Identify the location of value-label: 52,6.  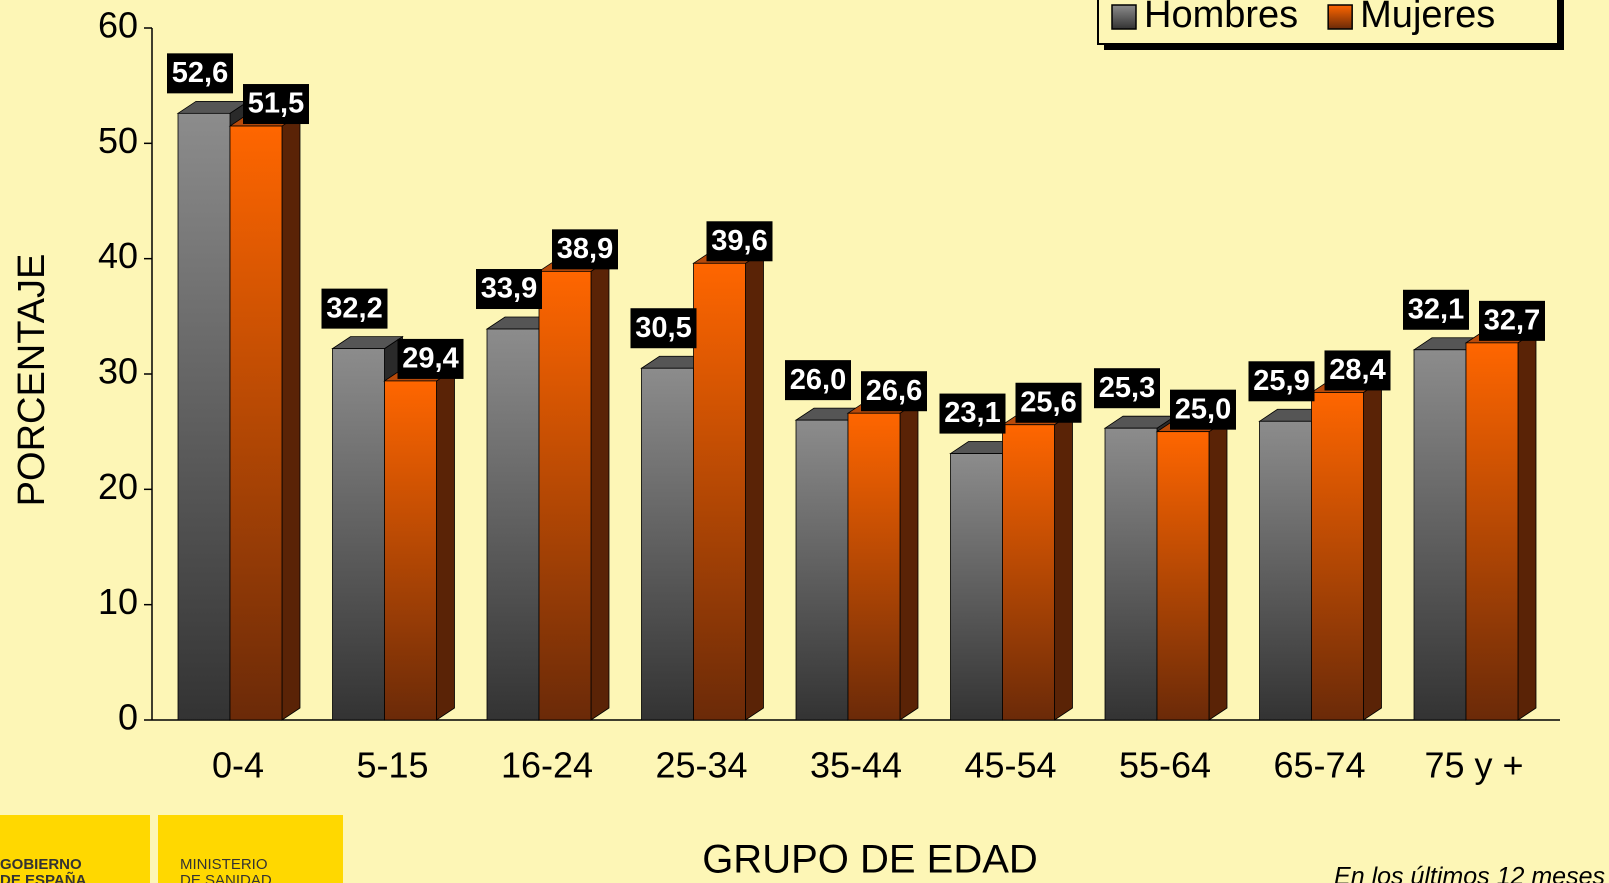
(200, 73).